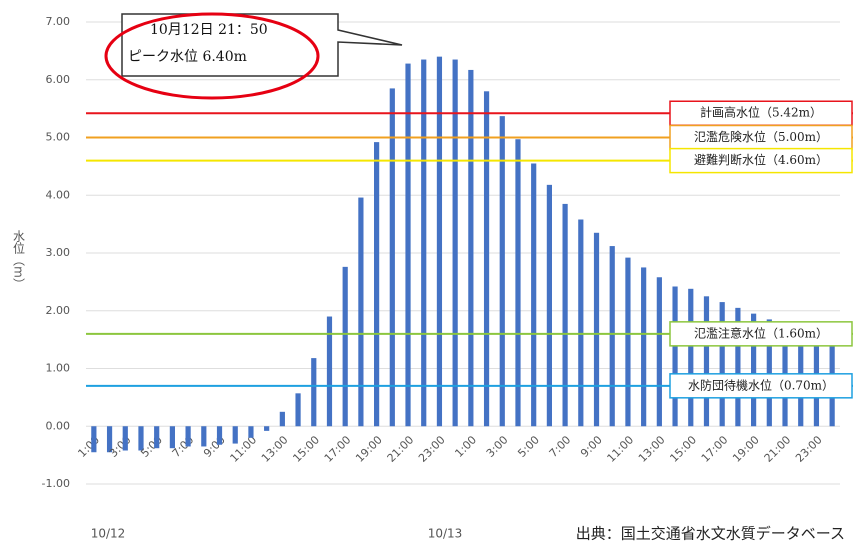 Image resolution: width=853 pixels, height=545 pixels. Describe the element at coordinates (497, 446) in the screenshot. I see `x-tick-label: 3:00` at that location.